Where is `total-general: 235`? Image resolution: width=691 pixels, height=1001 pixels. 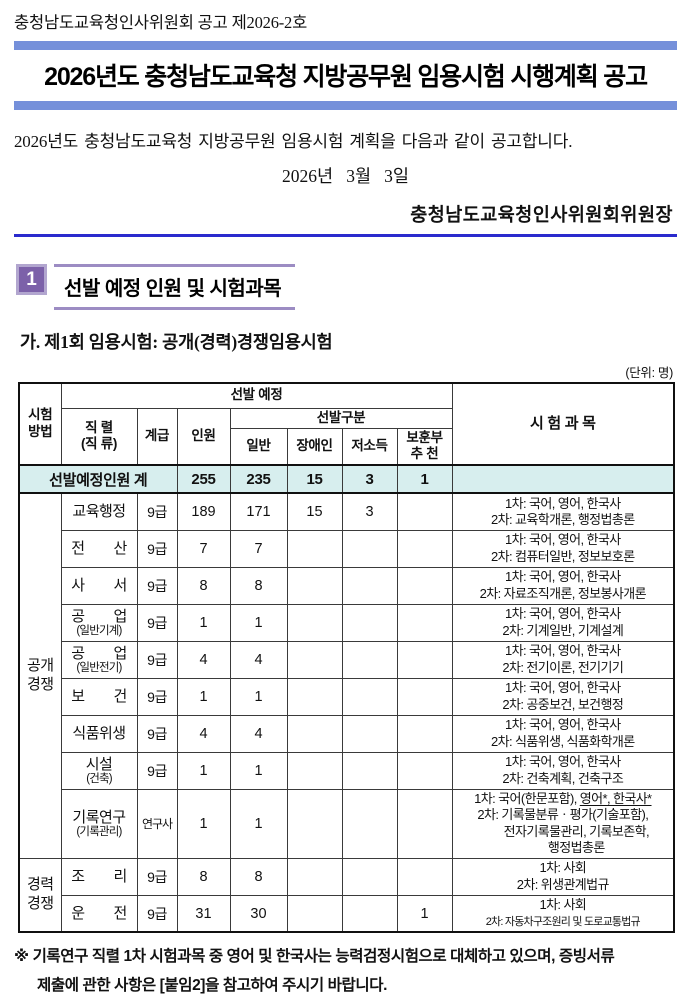
total-general: 235 is located at coordinates (258, 479).